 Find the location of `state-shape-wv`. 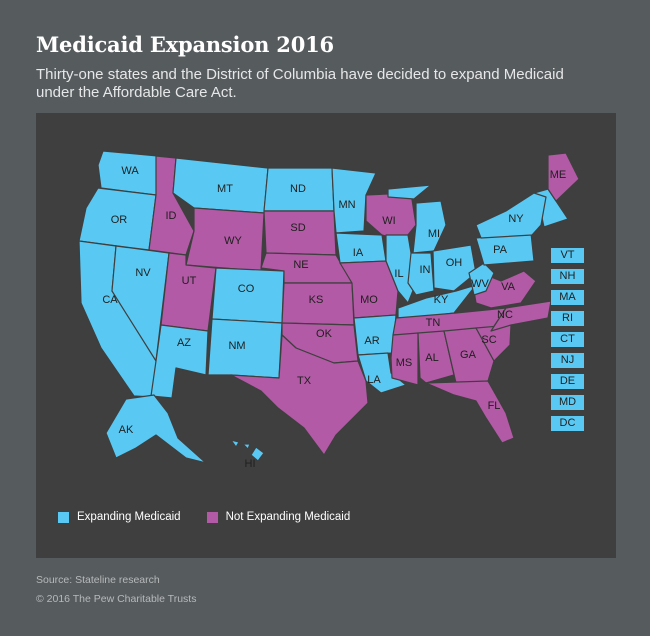

state-shape-wv is located at coordinates (481, 279).